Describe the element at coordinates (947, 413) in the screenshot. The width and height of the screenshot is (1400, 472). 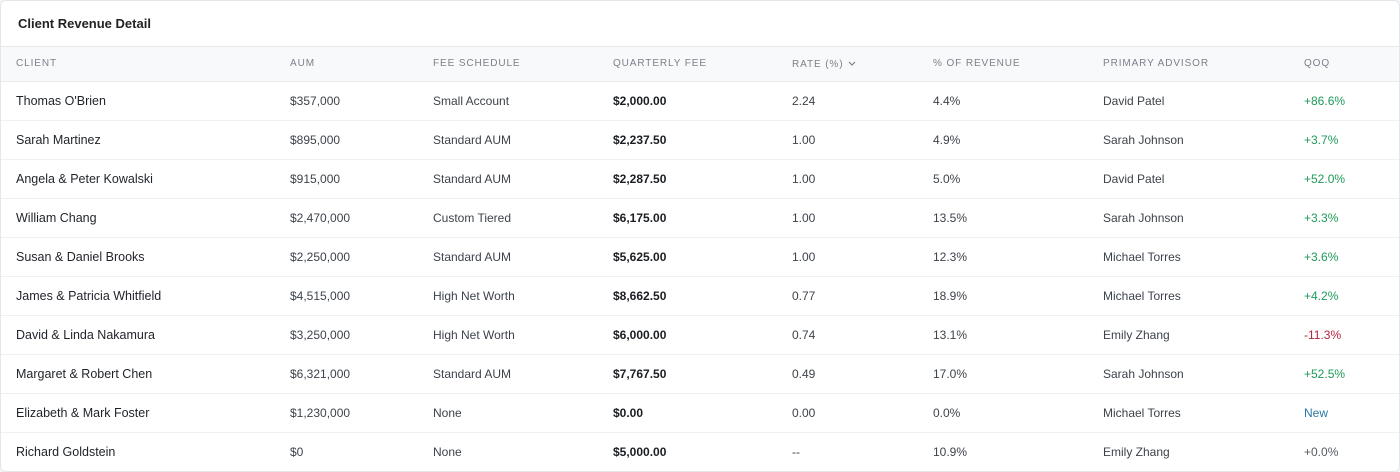
I see `cell-pct-revenue: 0.0%` at that location.